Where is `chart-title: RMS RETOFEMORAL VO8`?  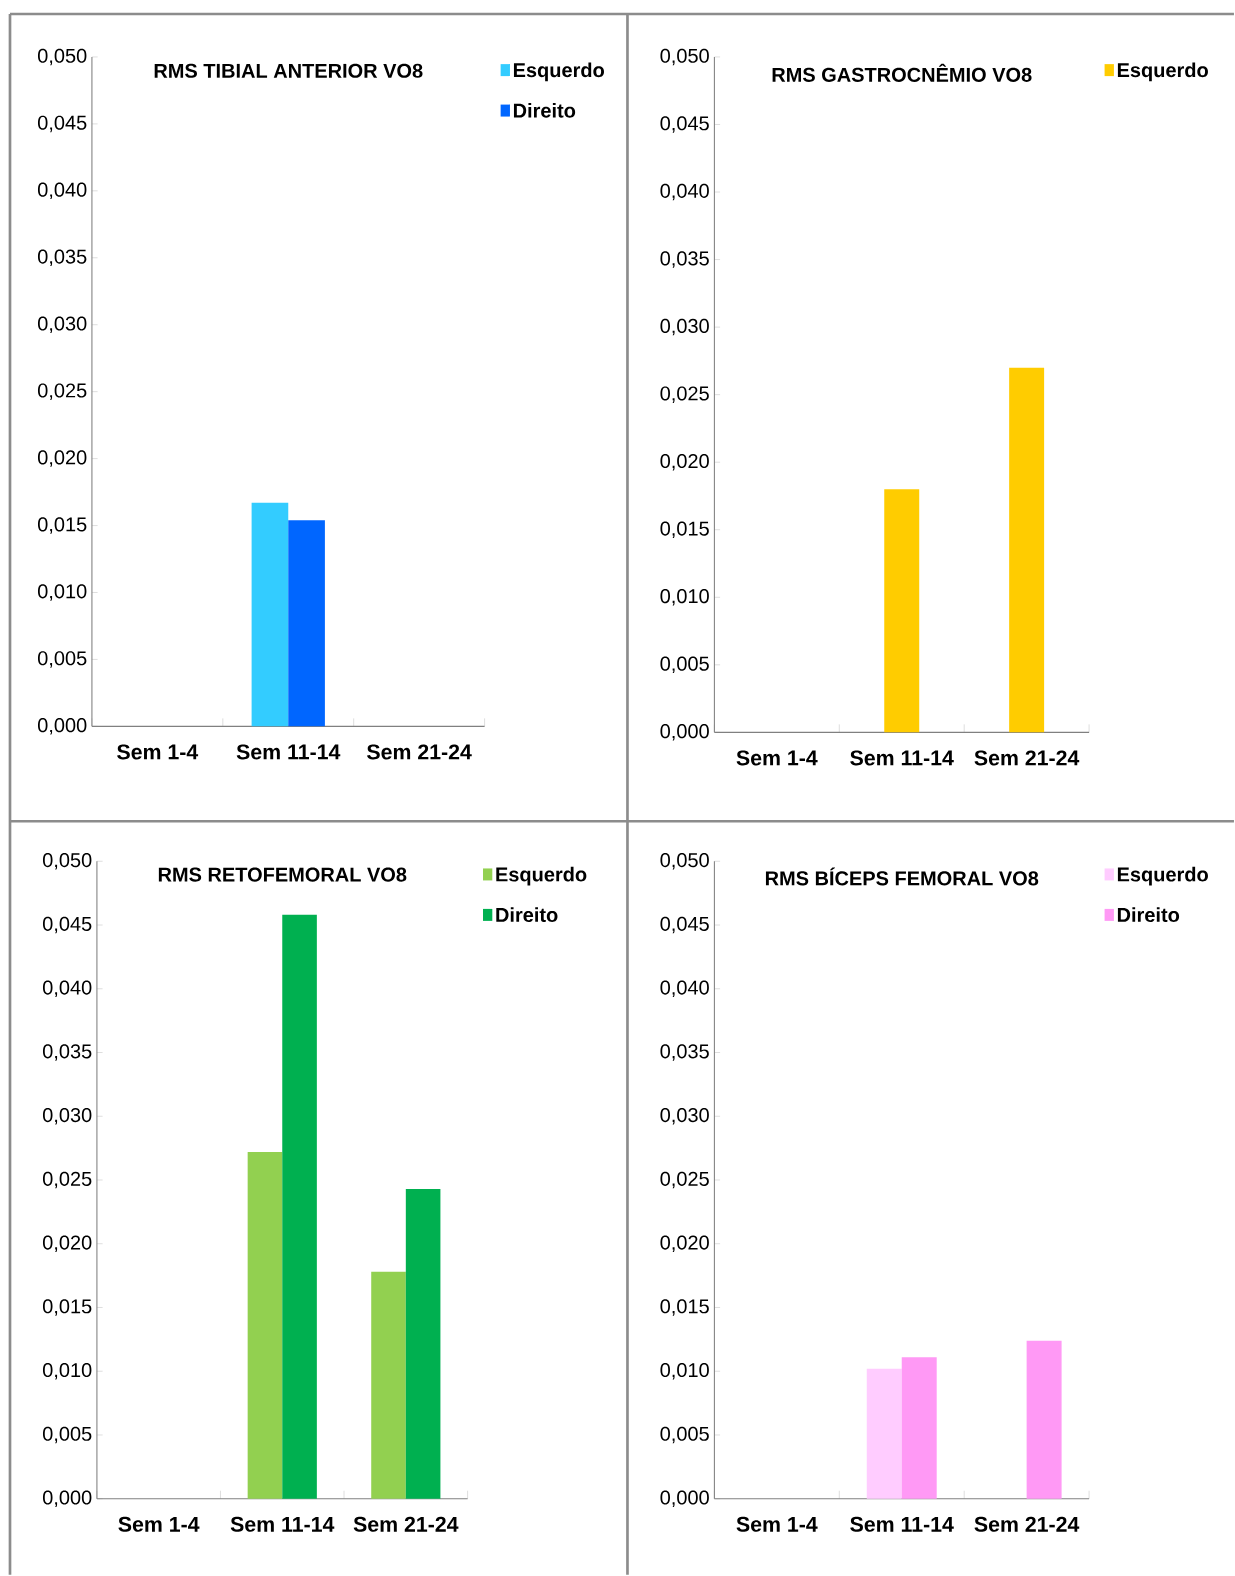
chart-title: RMS RETOFEMORAL VO8 is located at coordinates (282, 874).